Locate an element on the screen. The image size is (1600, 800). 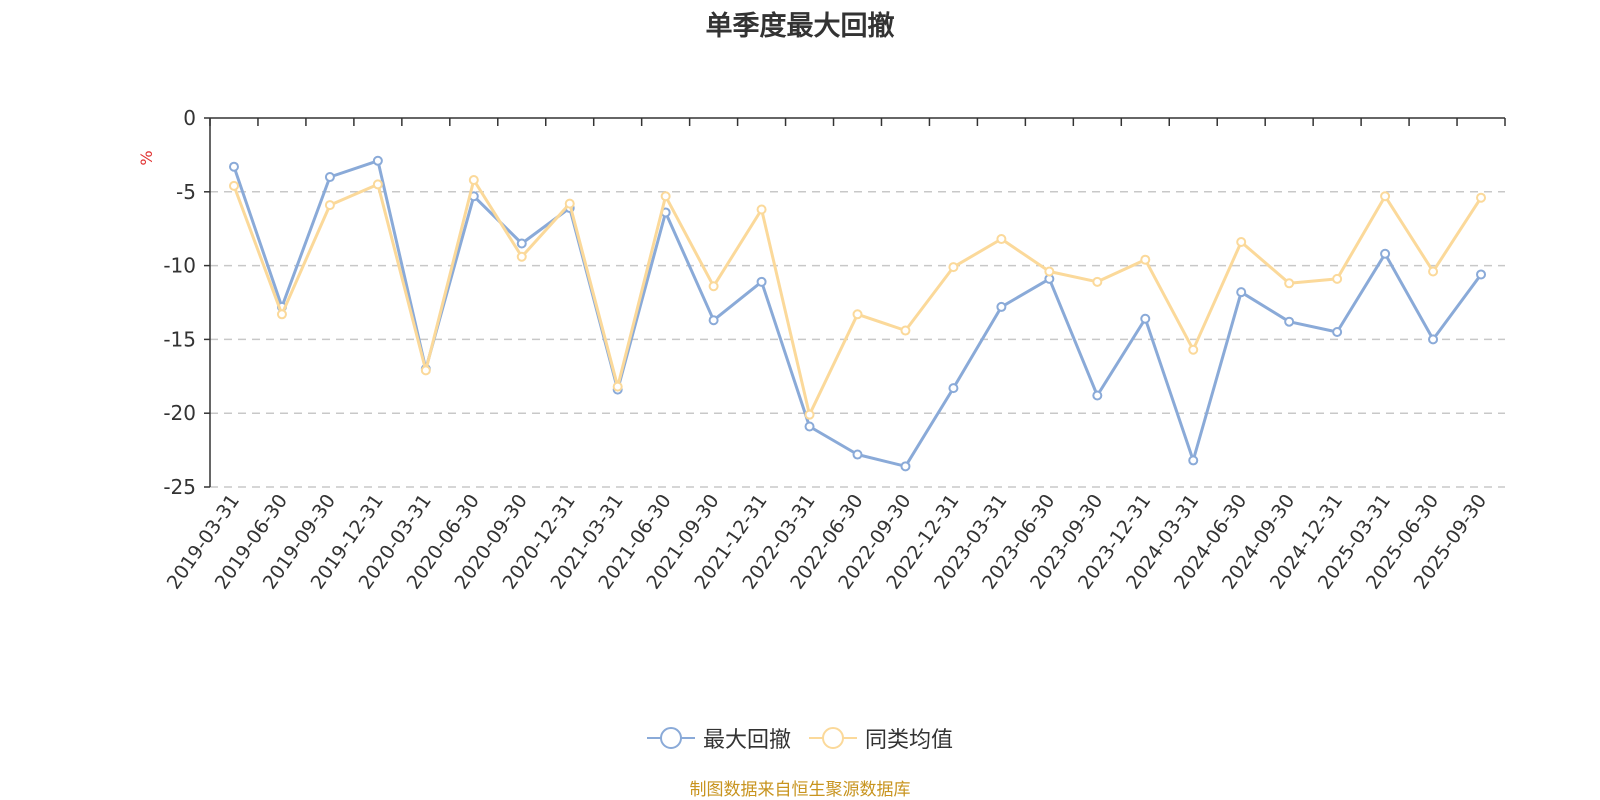
y-tick-label: -5 is located at coordinates (186, 192).